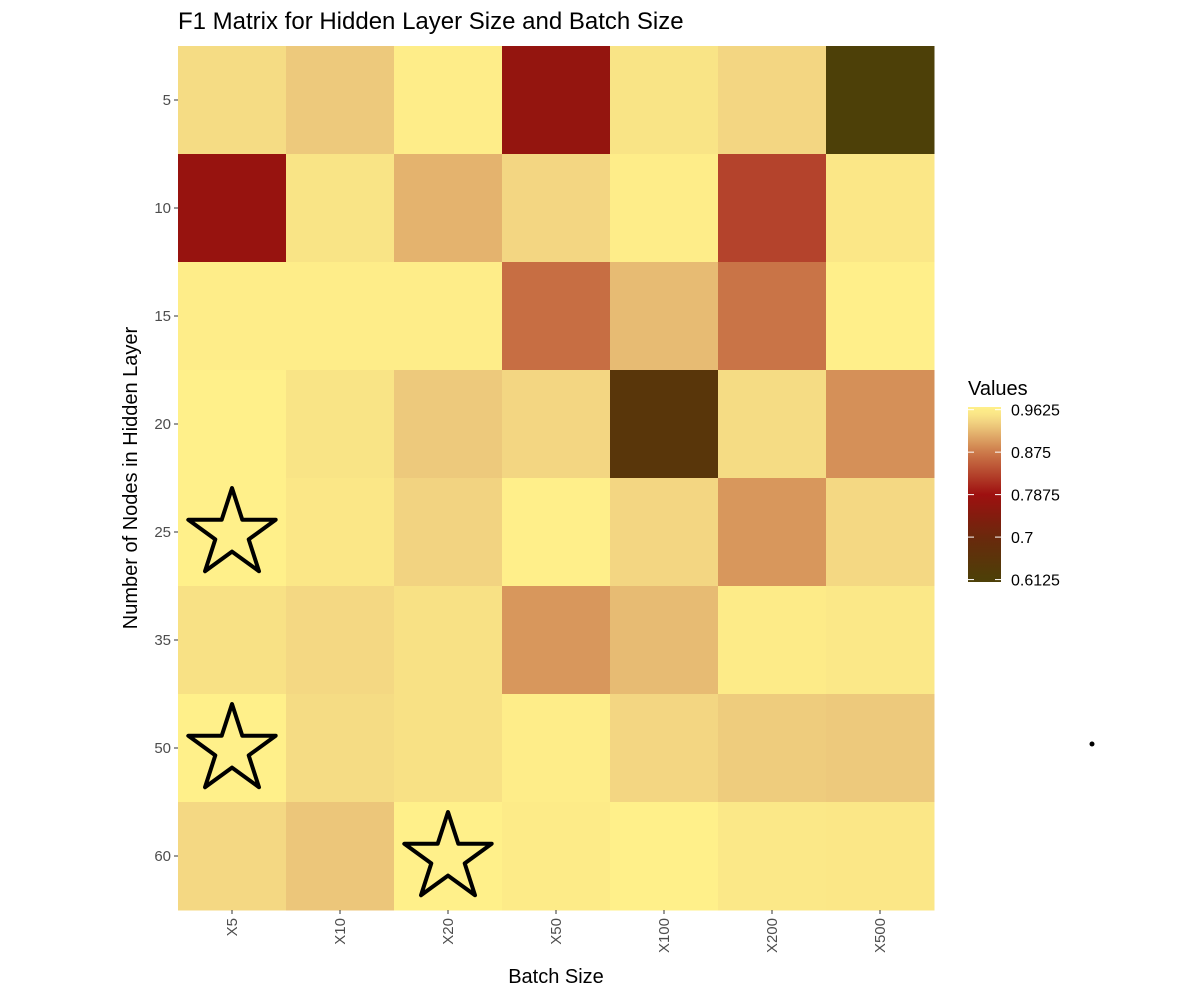  I want to click on stray-dot, so click(1092, 744).